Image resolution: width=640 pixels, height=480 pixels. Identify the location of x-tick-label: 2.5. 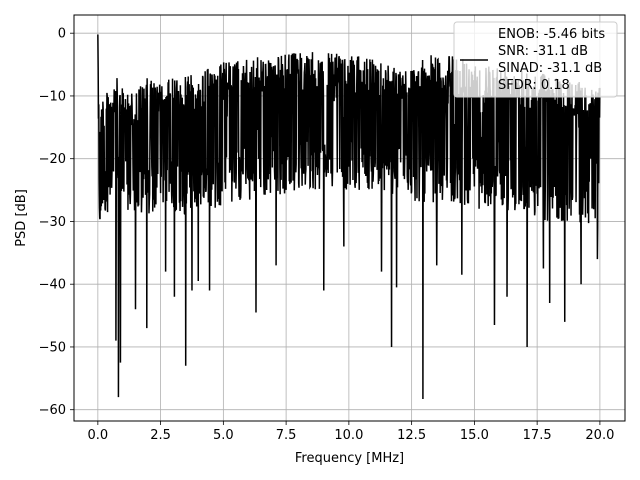
(160, 435).